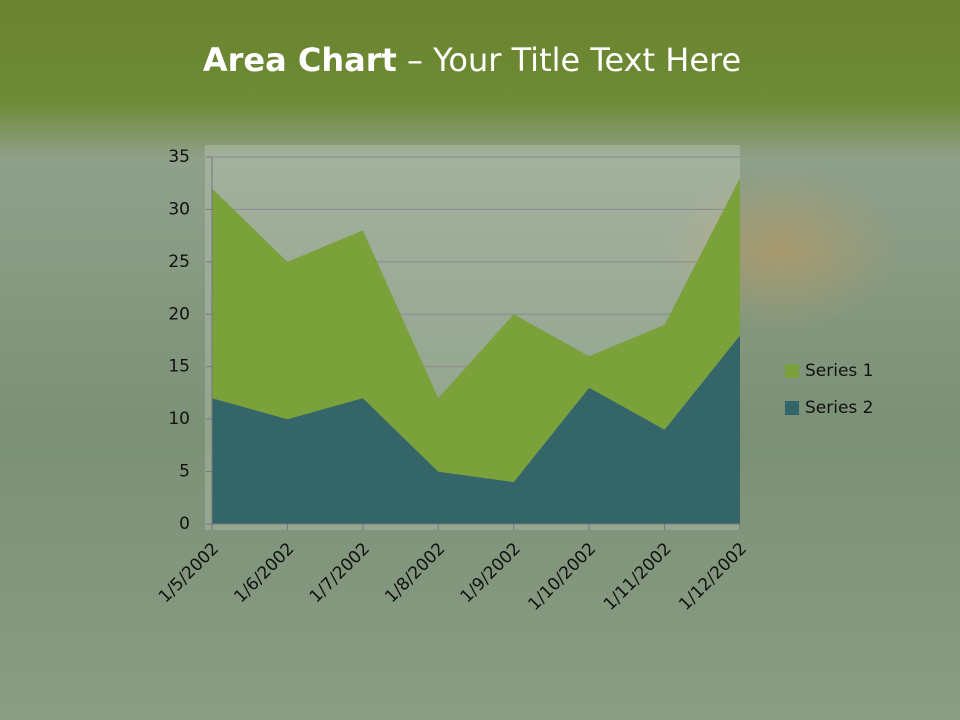 The width and height of the screenshot is (960, 720). Describe the element at coordinates (476, 429) in the screenshot. I see `area` at that location.